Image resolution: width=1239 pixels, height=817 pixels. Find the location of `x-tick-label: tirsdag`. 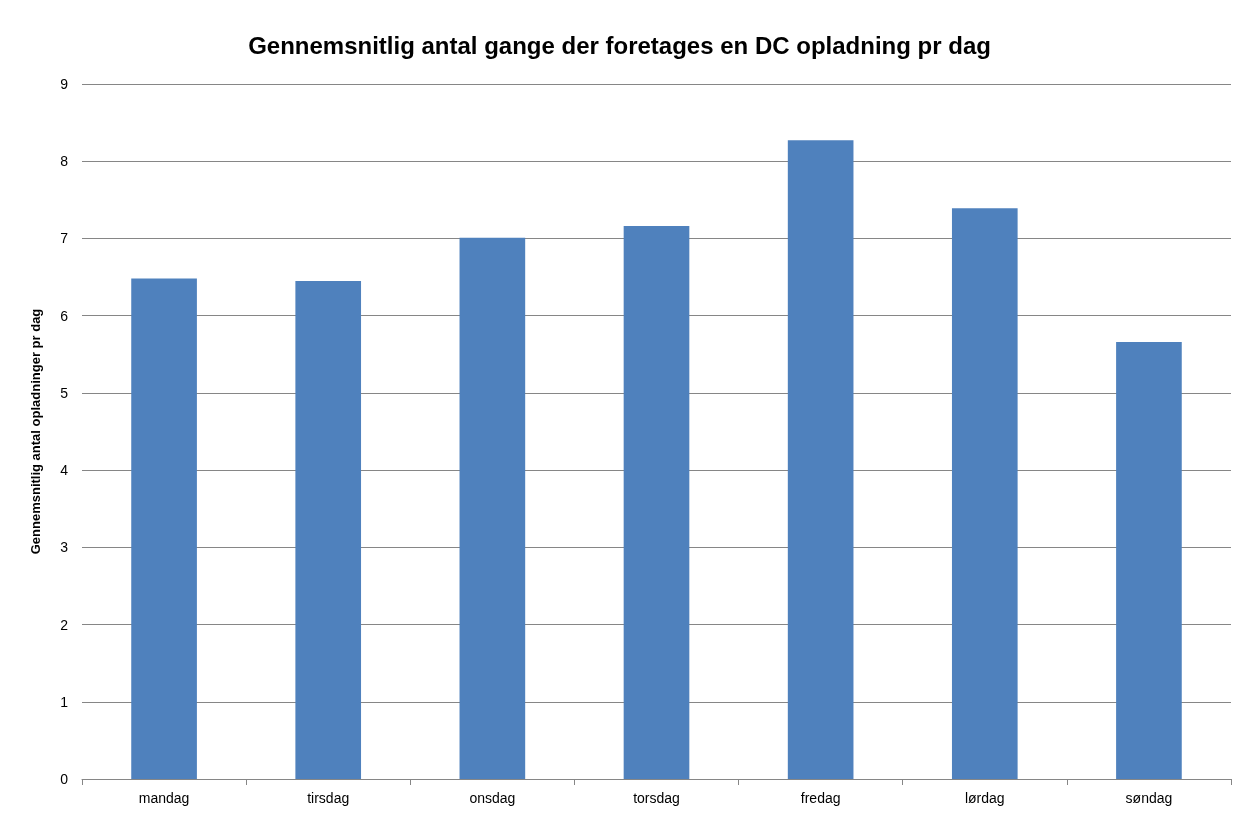

x-tick-label: tirsdag is located at coordinates (328, 798).